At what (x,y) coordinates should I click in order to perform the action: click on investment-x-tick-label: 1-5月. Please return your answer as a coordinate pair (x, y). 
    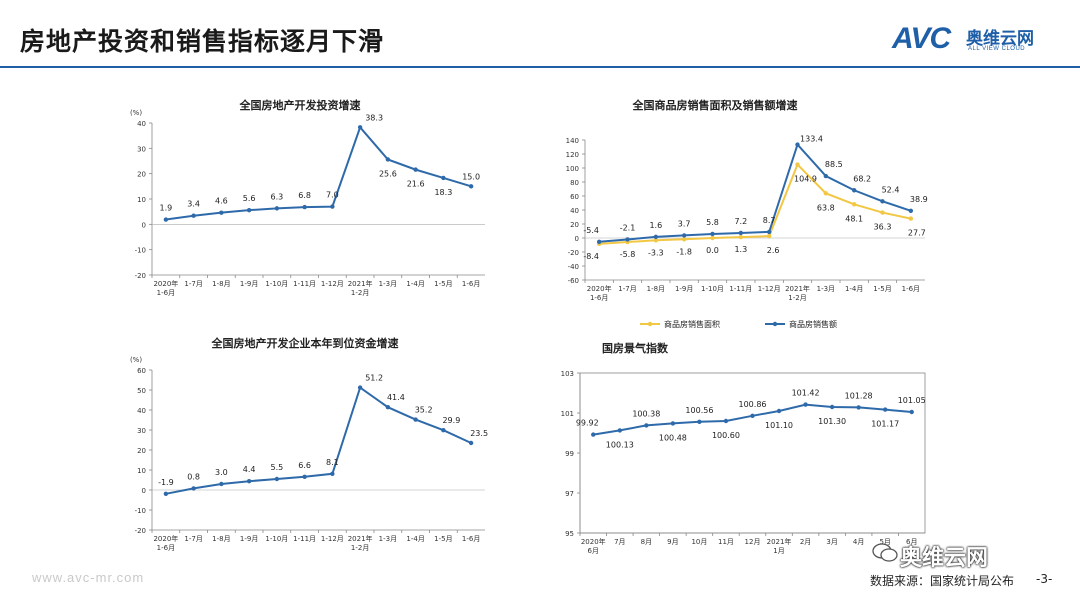
    Looking at the image, I should click on (443, 284).